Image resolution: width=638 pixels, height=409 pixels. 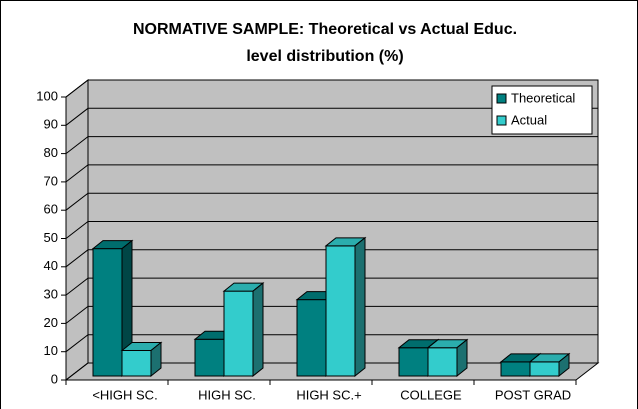 I want to click on y-tick-label: 10, so click(x=51, y=350).